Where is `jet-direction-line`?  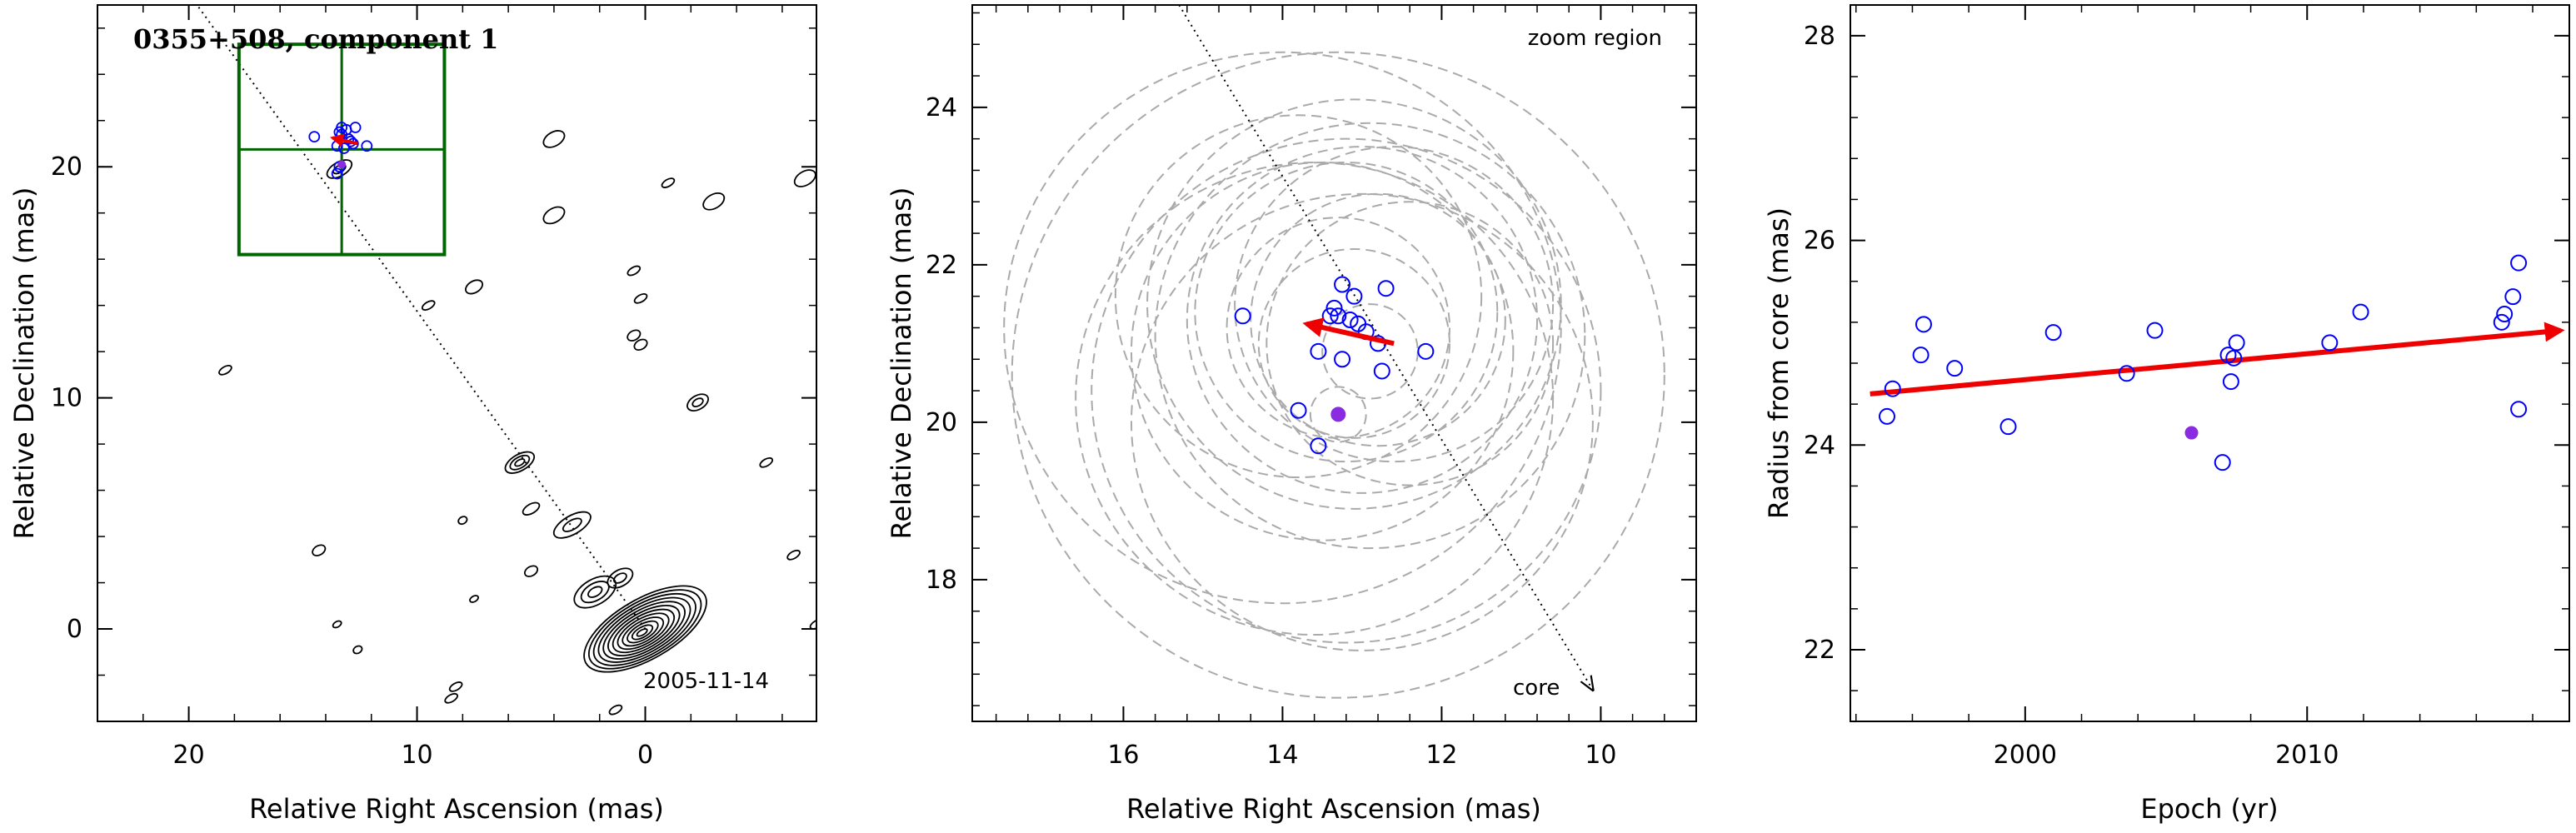 jet-direction-line is located at coordinates (421, 317).